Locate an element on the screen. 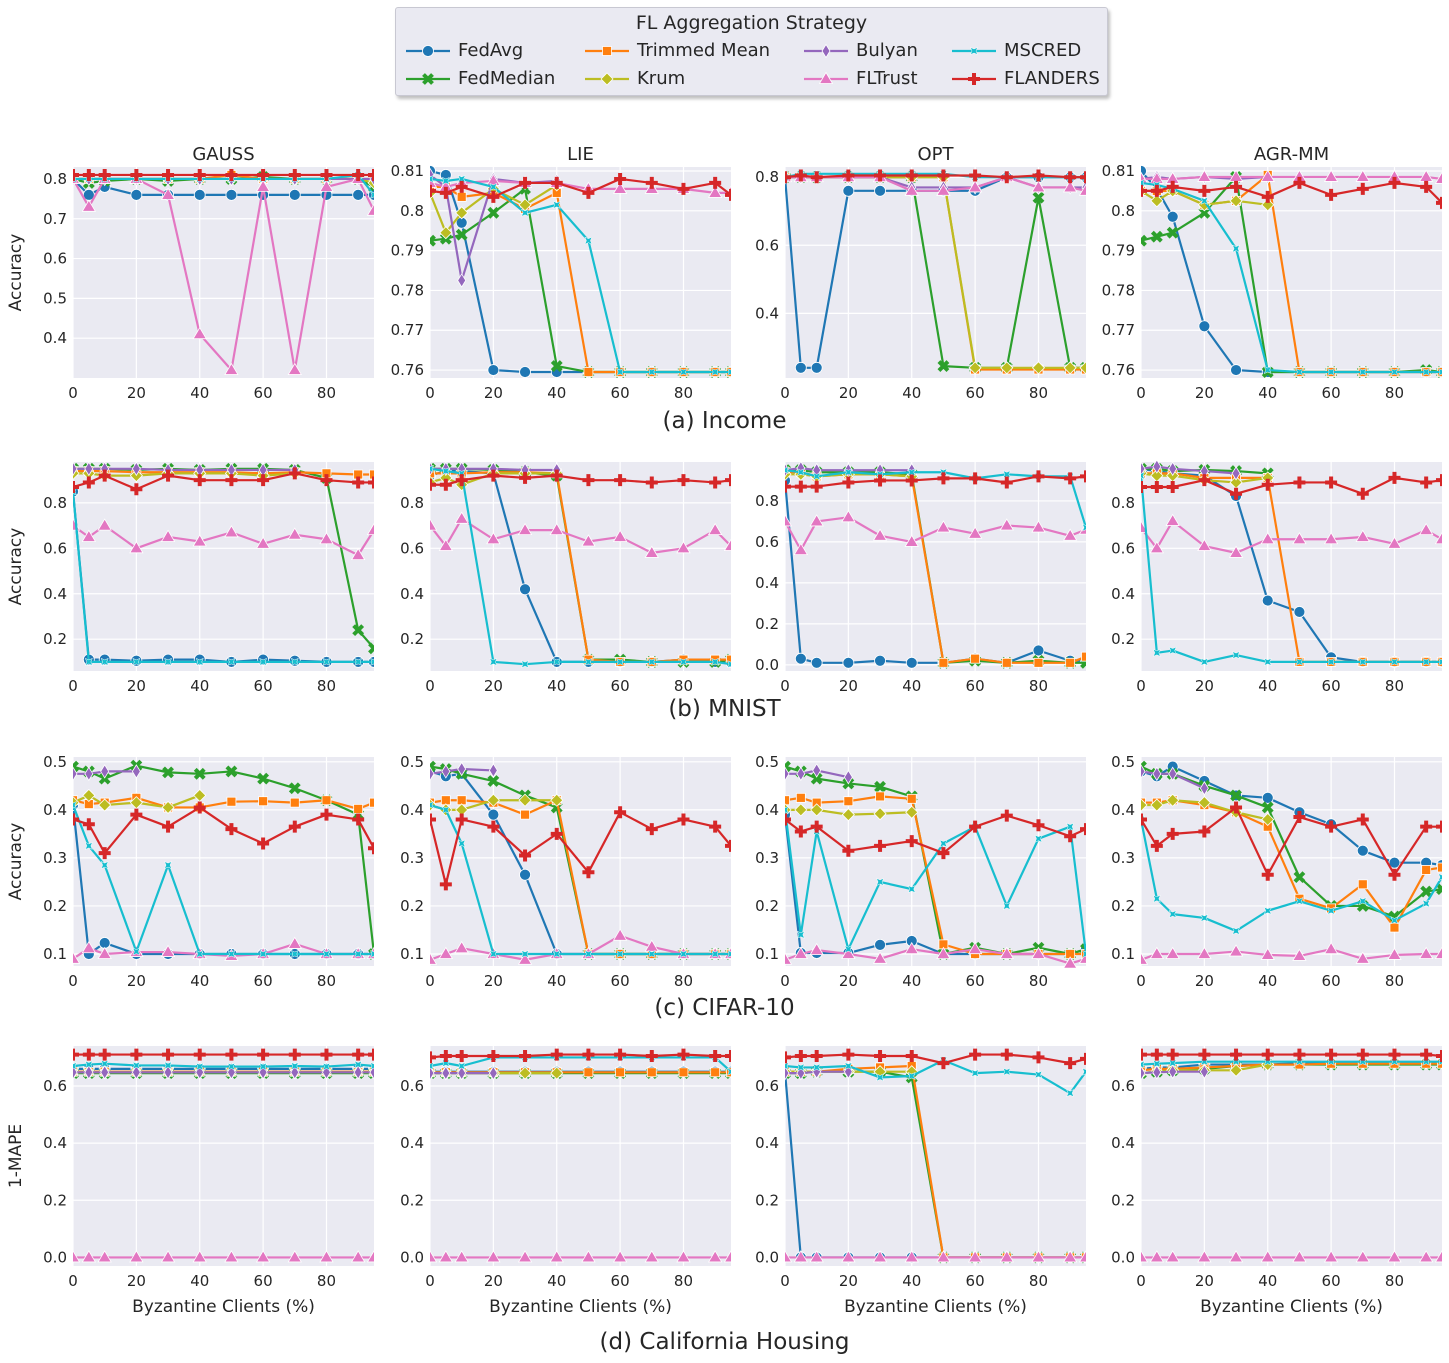  x-tick-label: 80 is located at coordinates (1394, 393).